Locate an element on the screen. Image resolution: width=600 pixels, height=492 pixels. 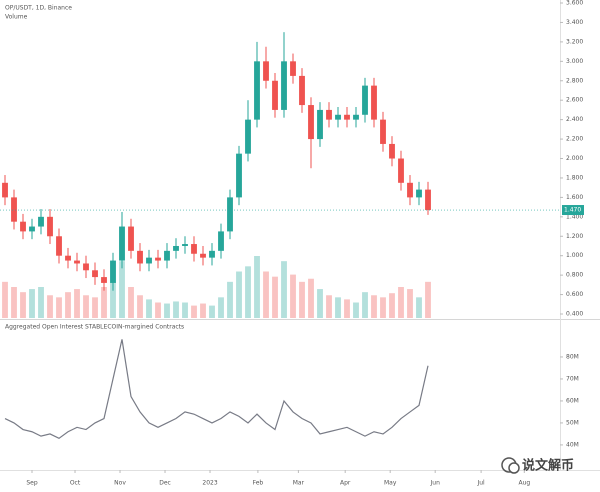
watermark-text: 说文解币 is located at coordinates (548, 466).